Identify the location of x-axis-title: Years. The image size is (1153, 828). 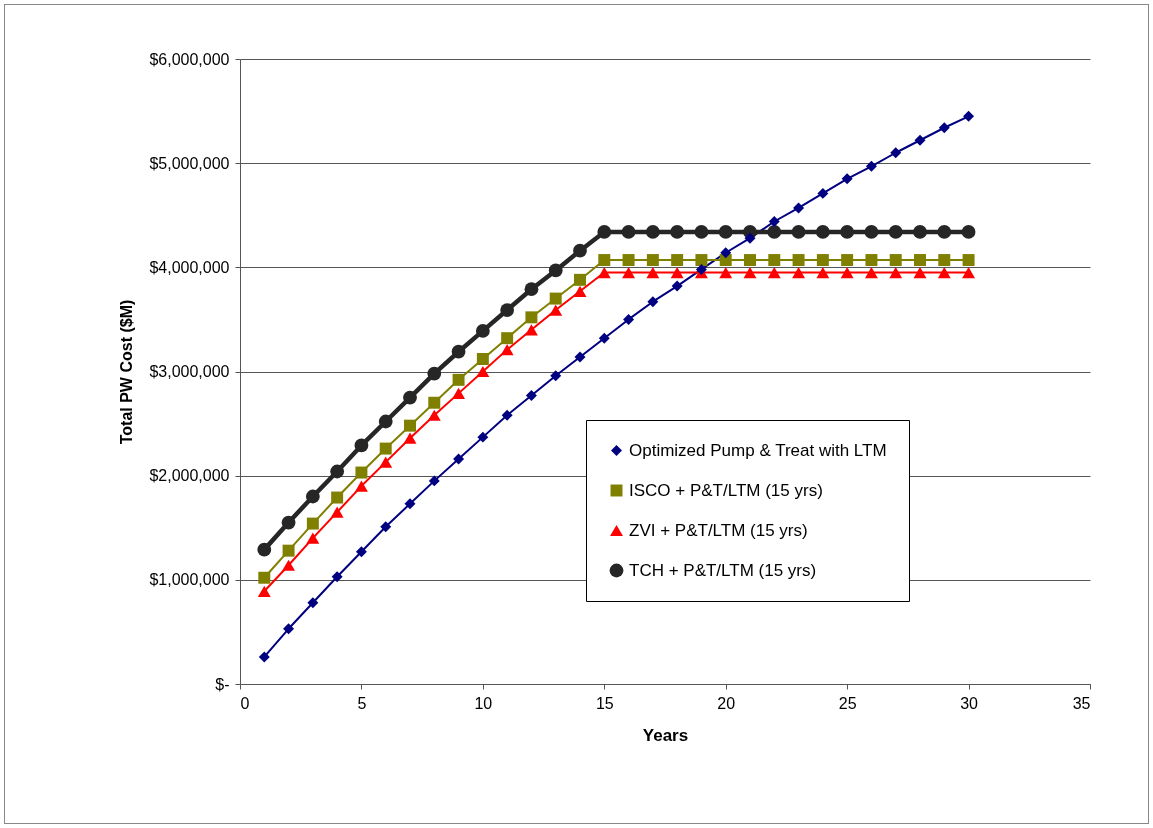
(665, 735).